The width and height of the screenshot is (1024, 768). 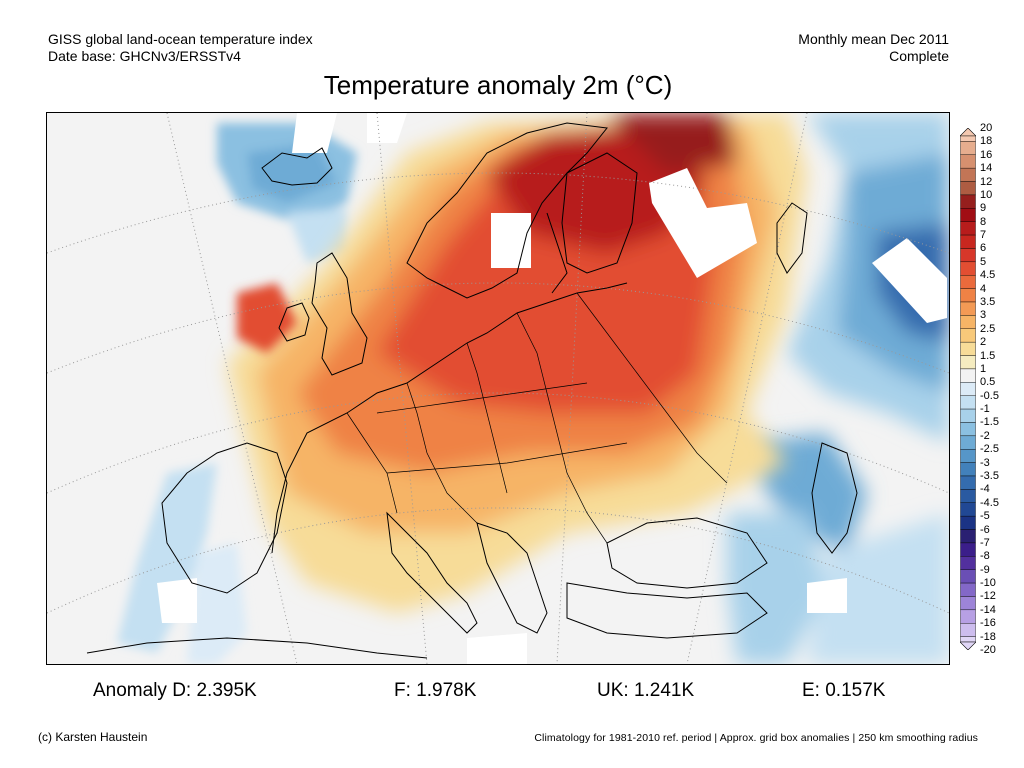 What do you see at coordinates (986, 141) in the screenshot?
I see `colorbar-tick-label: 18` at bounding box center [986, 141].